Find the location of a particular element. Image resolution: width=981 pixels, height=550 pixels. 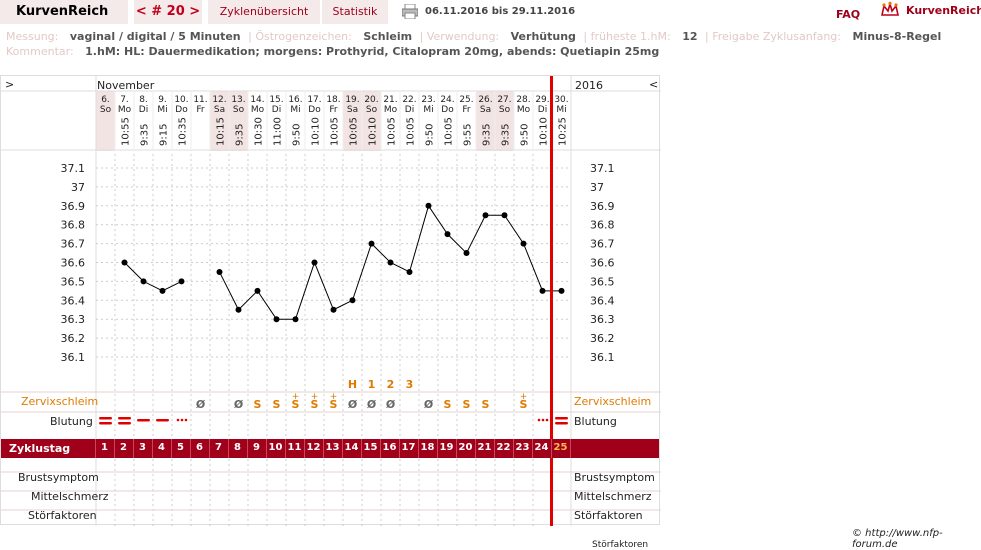

day-date-label: 18. is located at coordinates (333, 100).